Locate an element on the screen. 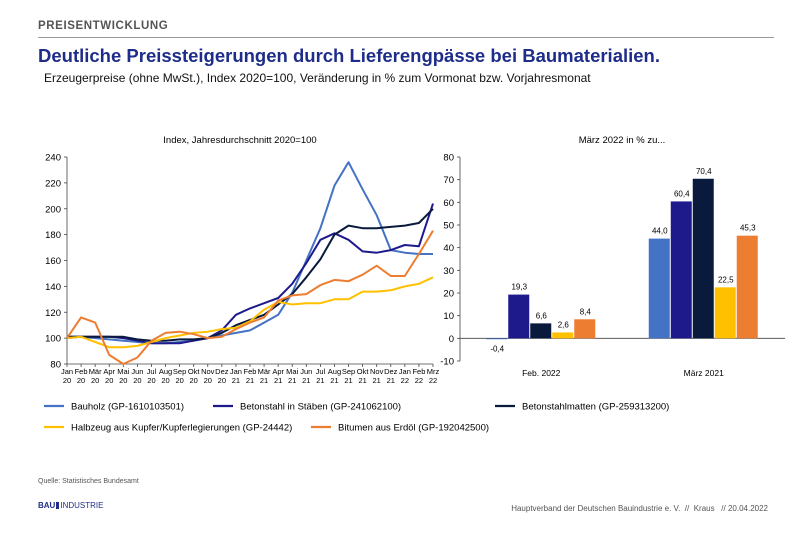 This screenshot has width=810, height=540. logo-thin-text: INDUSTRIE is located at coordinates (82, 505).